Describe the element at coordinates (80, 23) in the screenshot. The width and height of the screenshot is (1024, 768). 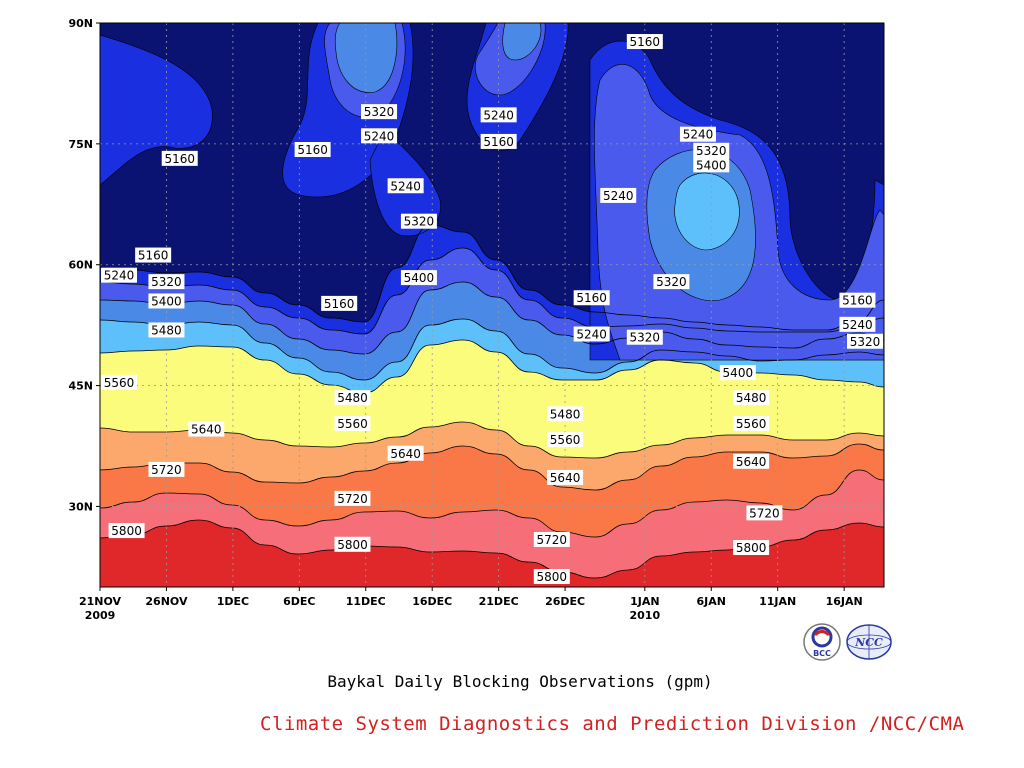
I see `y-tick-label: 90N` at that location.